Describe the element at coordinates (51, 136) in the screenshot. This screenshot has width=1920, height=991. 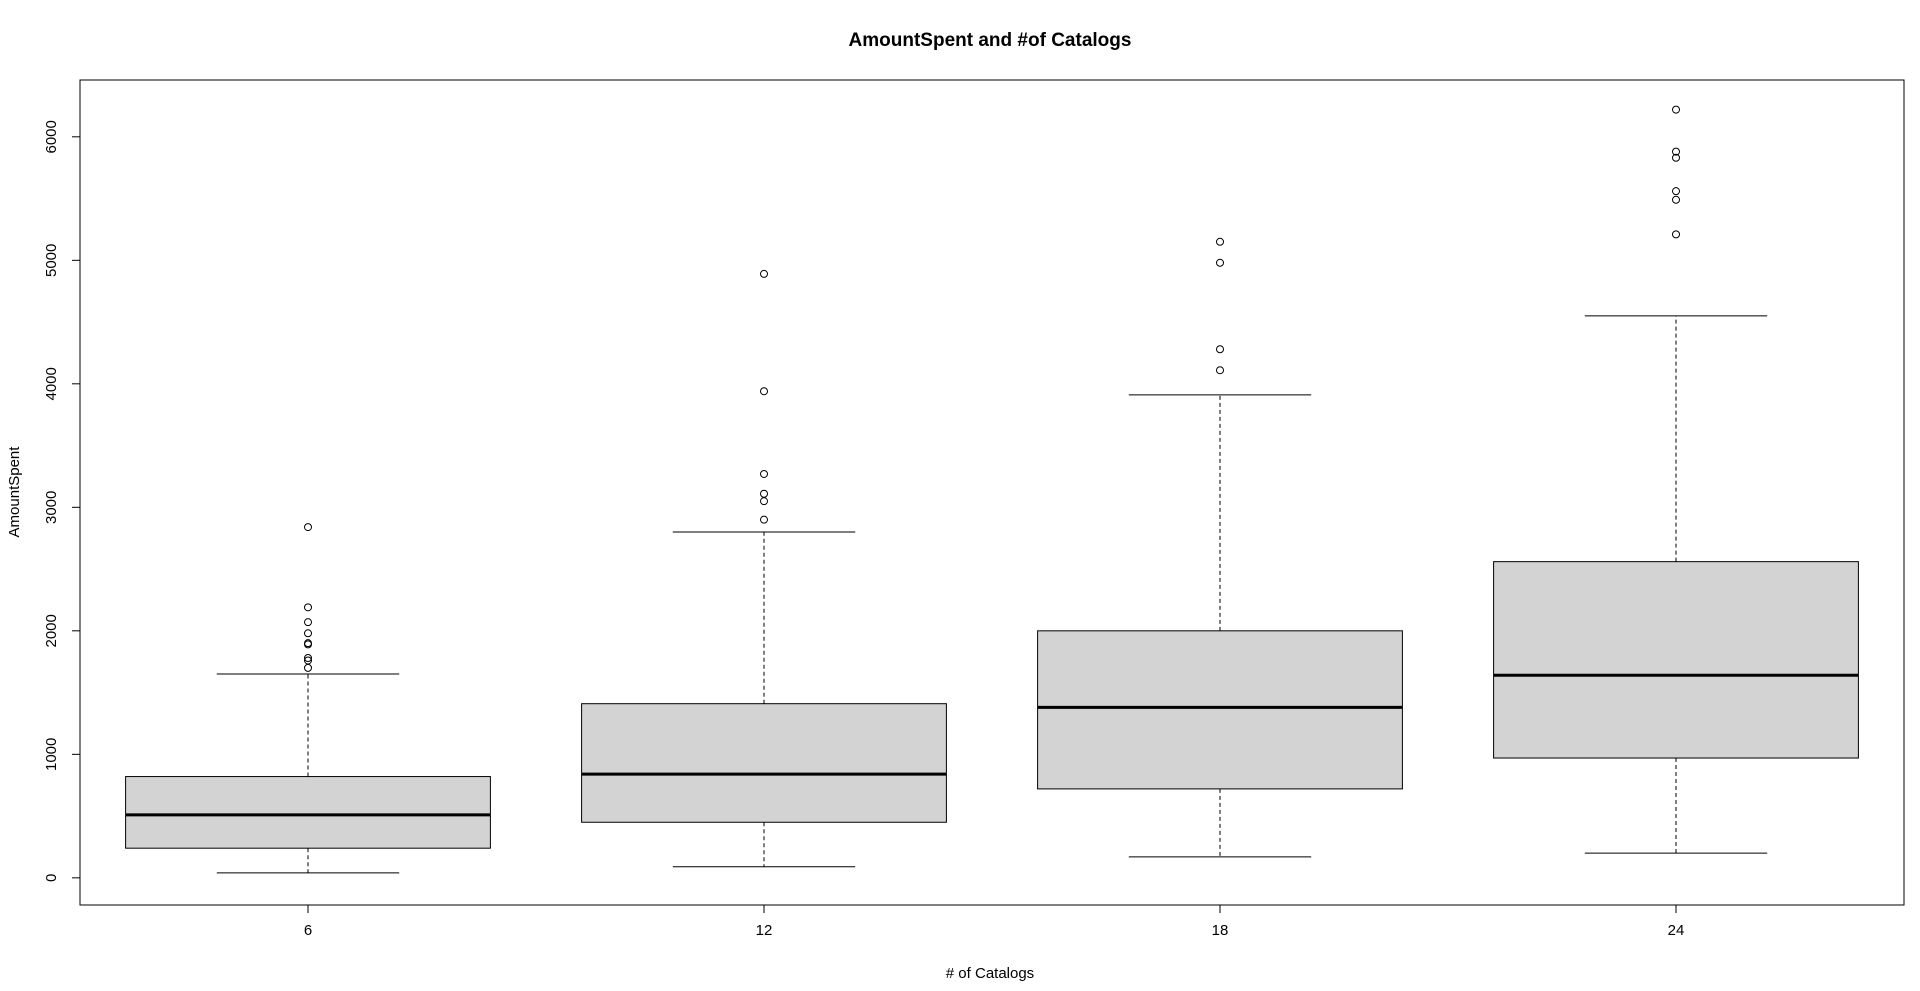
I see `y-tick-label: 6000` at that location.